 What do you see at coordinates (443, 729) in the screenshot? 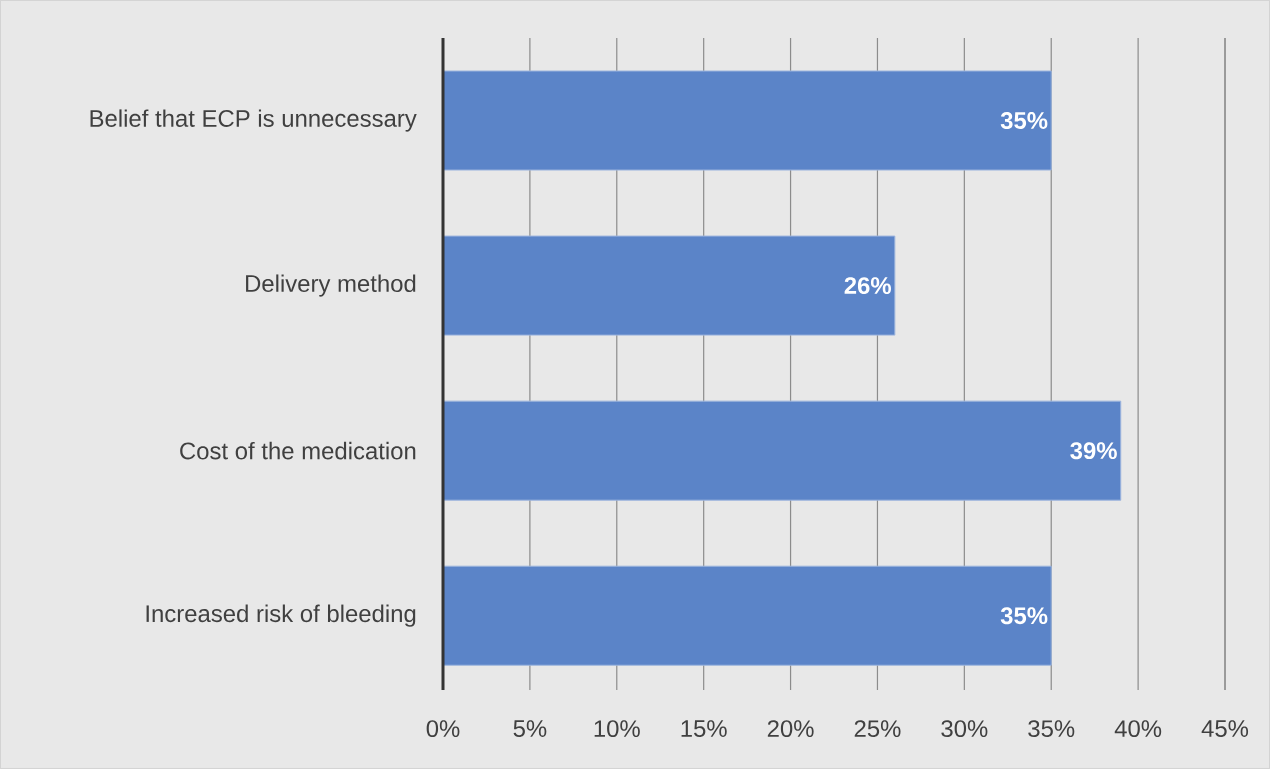
I see `x-tick-label: 0%` at bounding box center [443, 729].